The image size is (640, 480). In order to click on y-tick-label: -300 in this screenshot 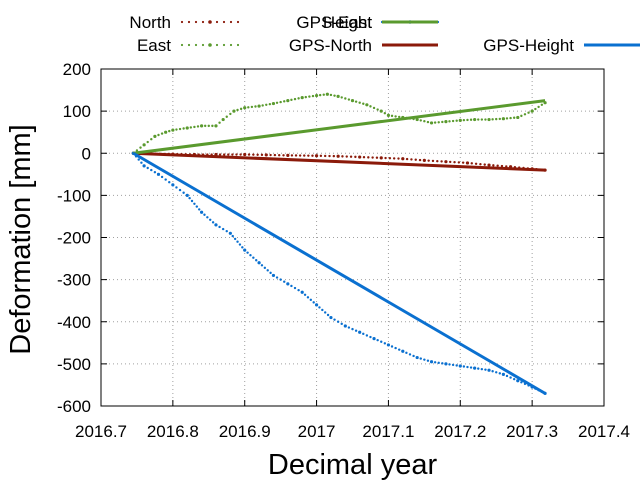, I will do `click(74, 280)`.